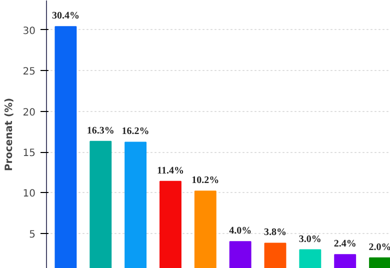 This screenshot has height=268, width=390. Describe the element at coordinates (275, 232) in the screenshot. I see `data-label: 3.8%` at that location.